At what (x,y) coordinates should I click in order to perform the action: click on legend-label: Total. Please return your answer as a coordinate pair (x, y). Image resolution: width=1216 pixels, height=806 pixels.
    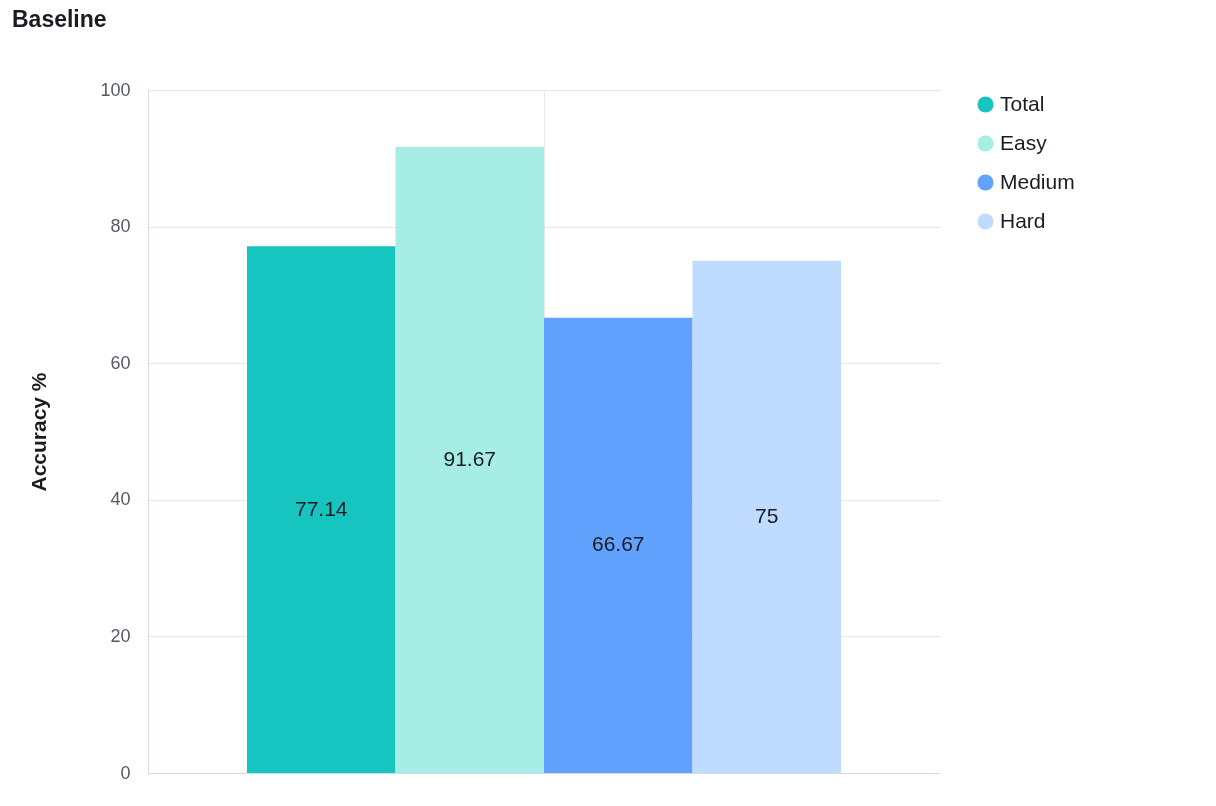
    Looking at the image, I should click on (1022, 103).